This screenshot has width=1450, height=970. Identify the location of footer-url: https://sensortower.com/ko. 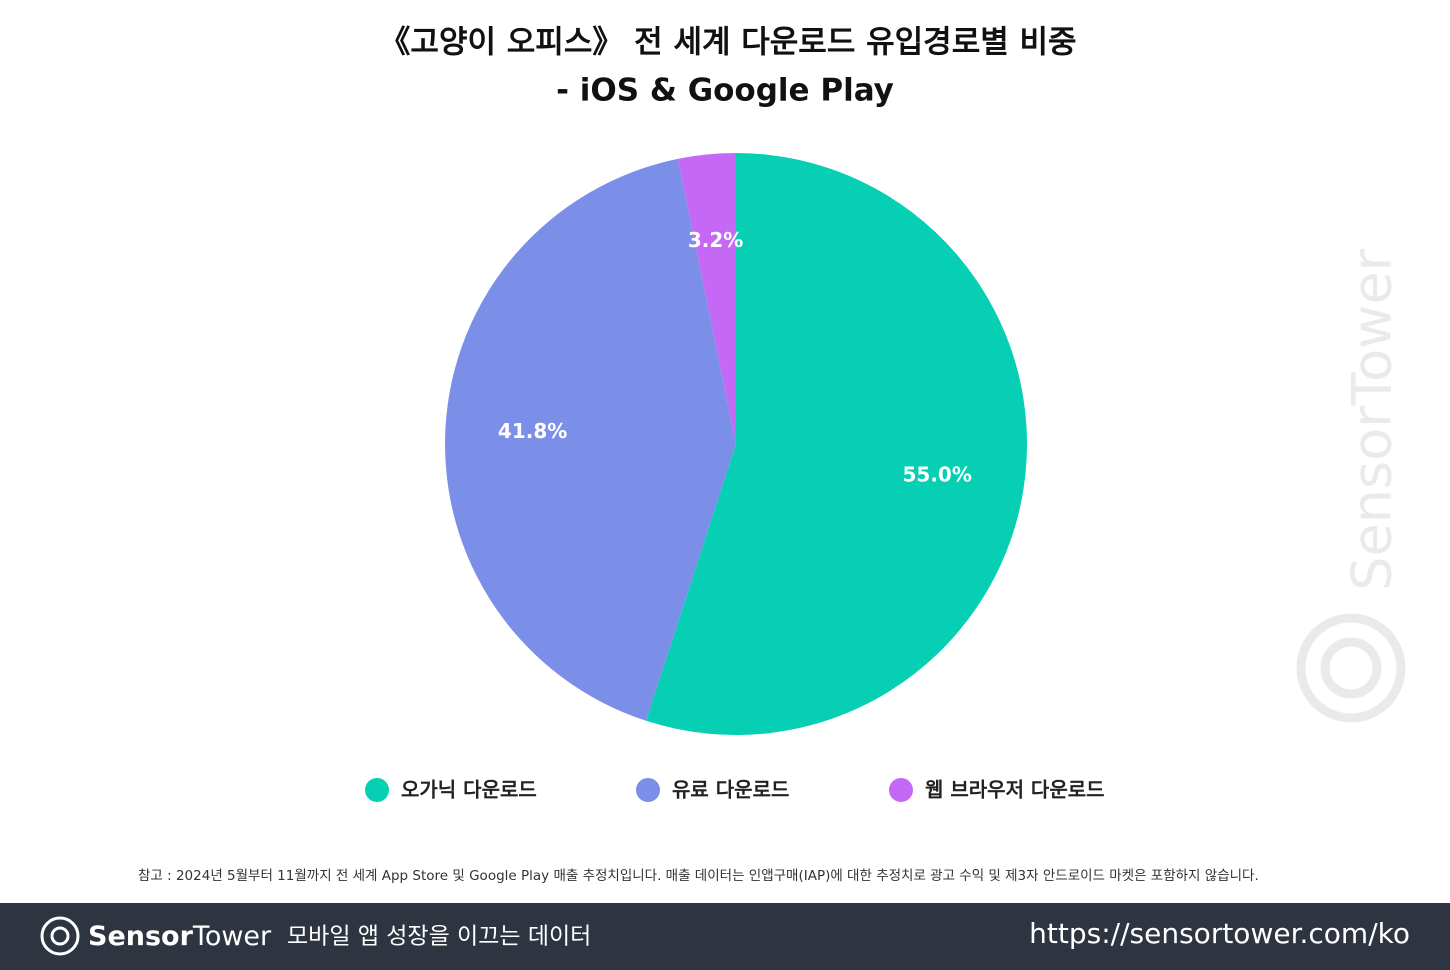
(1219, 933).